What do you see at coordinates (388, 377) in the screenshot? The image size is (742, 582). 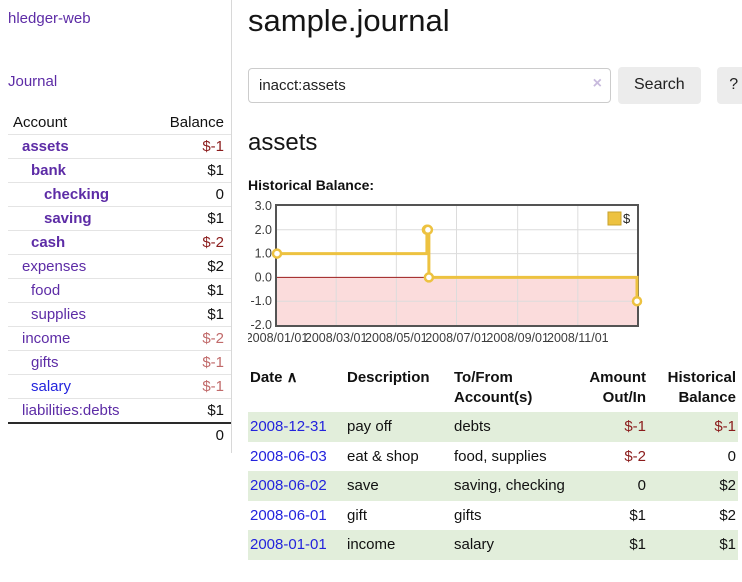 I see `register-col-label: Description` at bounding box center [388, 377].